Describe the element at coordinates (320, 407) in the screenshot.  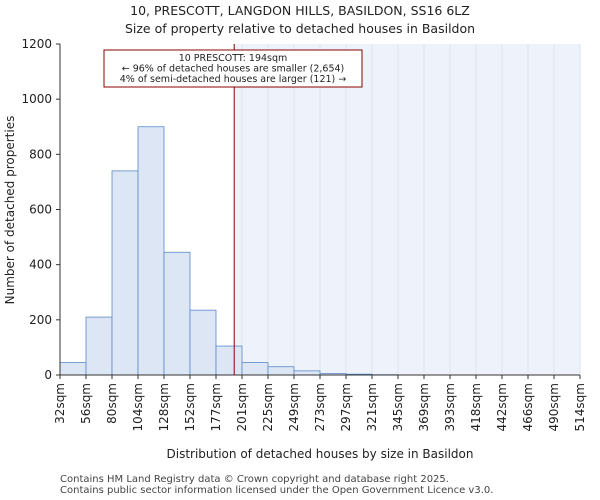
I see `x-tick-label: 273sqm` at that location.